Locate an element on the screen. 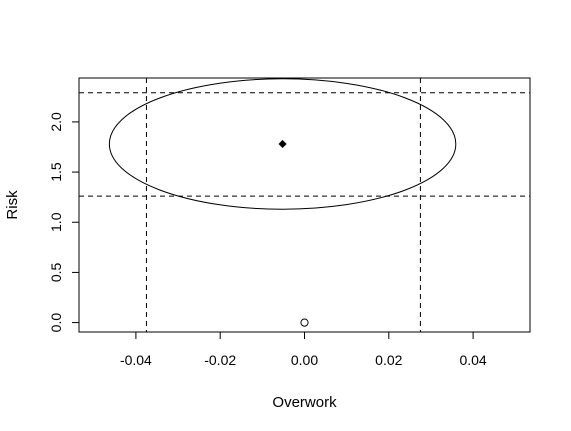  data-point-origin is located at coordinates (304, 322).